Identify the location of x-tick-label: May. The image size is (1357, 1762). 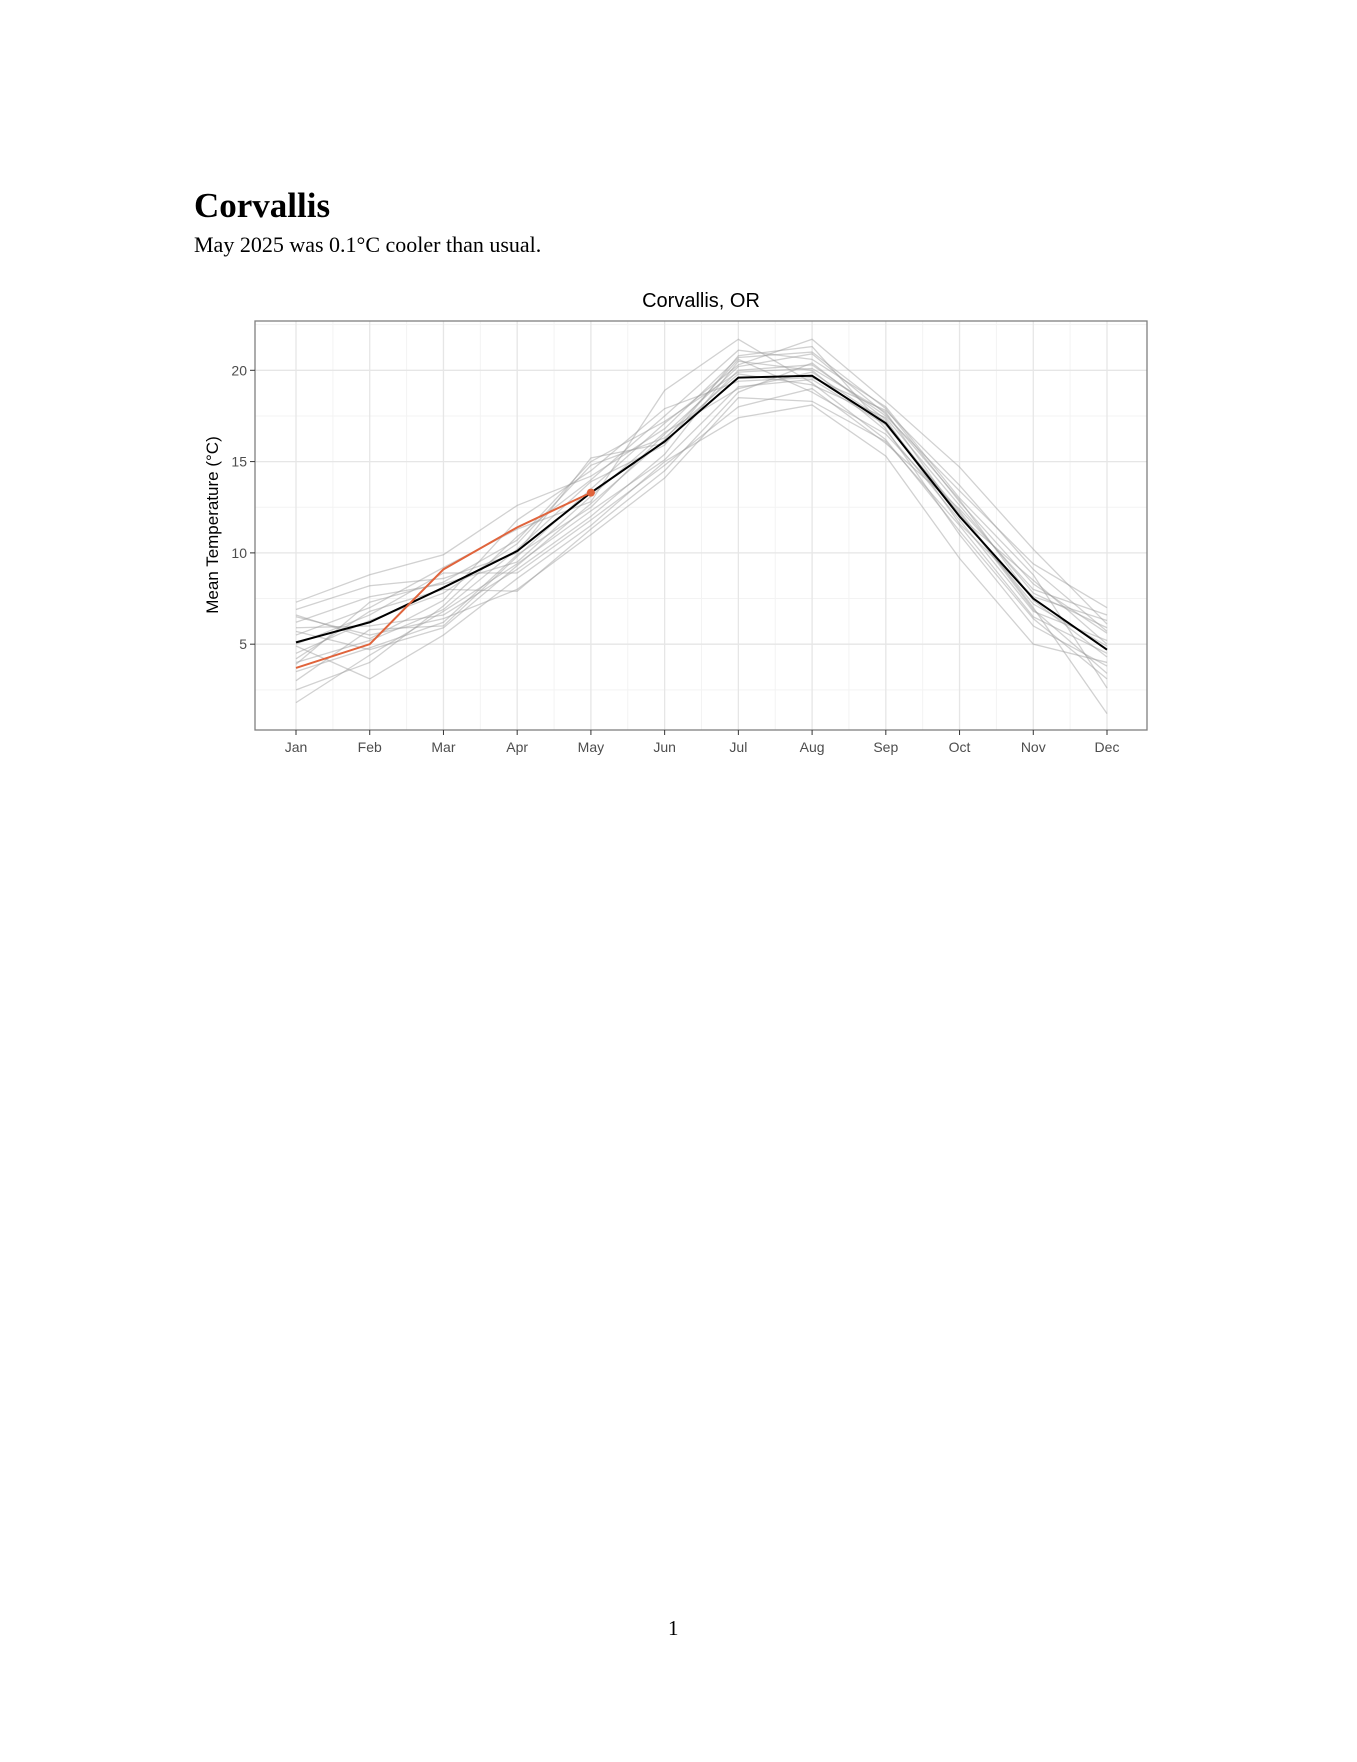
(591, 747).